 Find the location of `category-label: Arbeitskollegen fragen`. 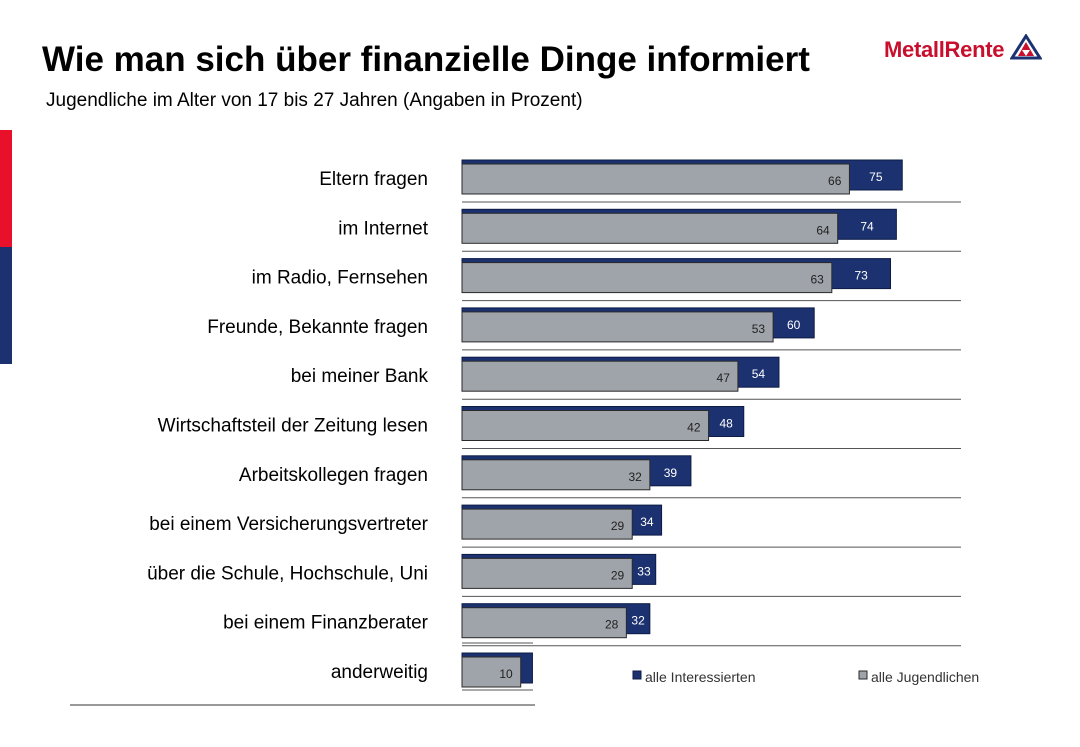

category-label: Arbeitskollegen fragen is located at coordinates (333, 475).